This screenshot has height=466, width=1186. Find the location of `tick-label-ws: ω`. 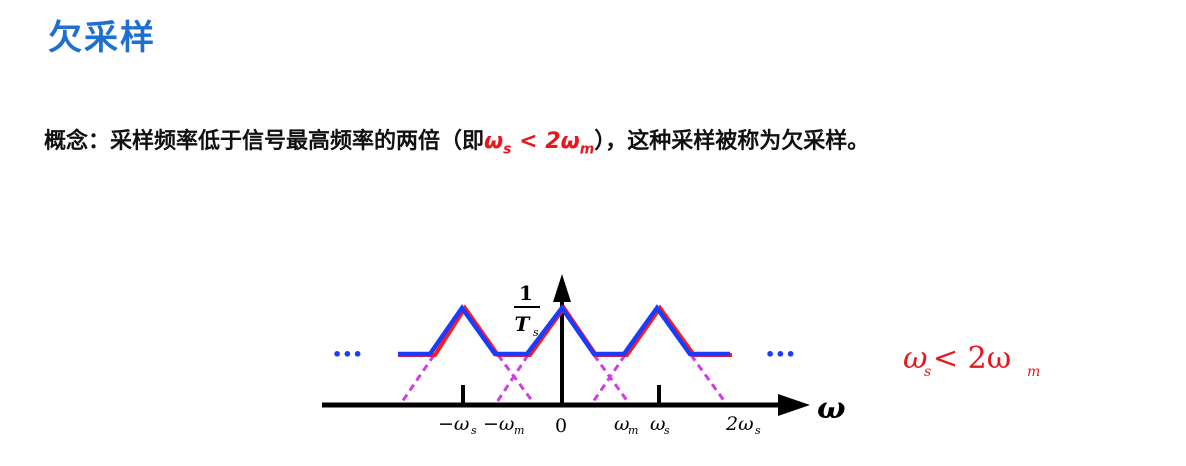

tick-label-ws: ω is located at coordinates (658, 424).